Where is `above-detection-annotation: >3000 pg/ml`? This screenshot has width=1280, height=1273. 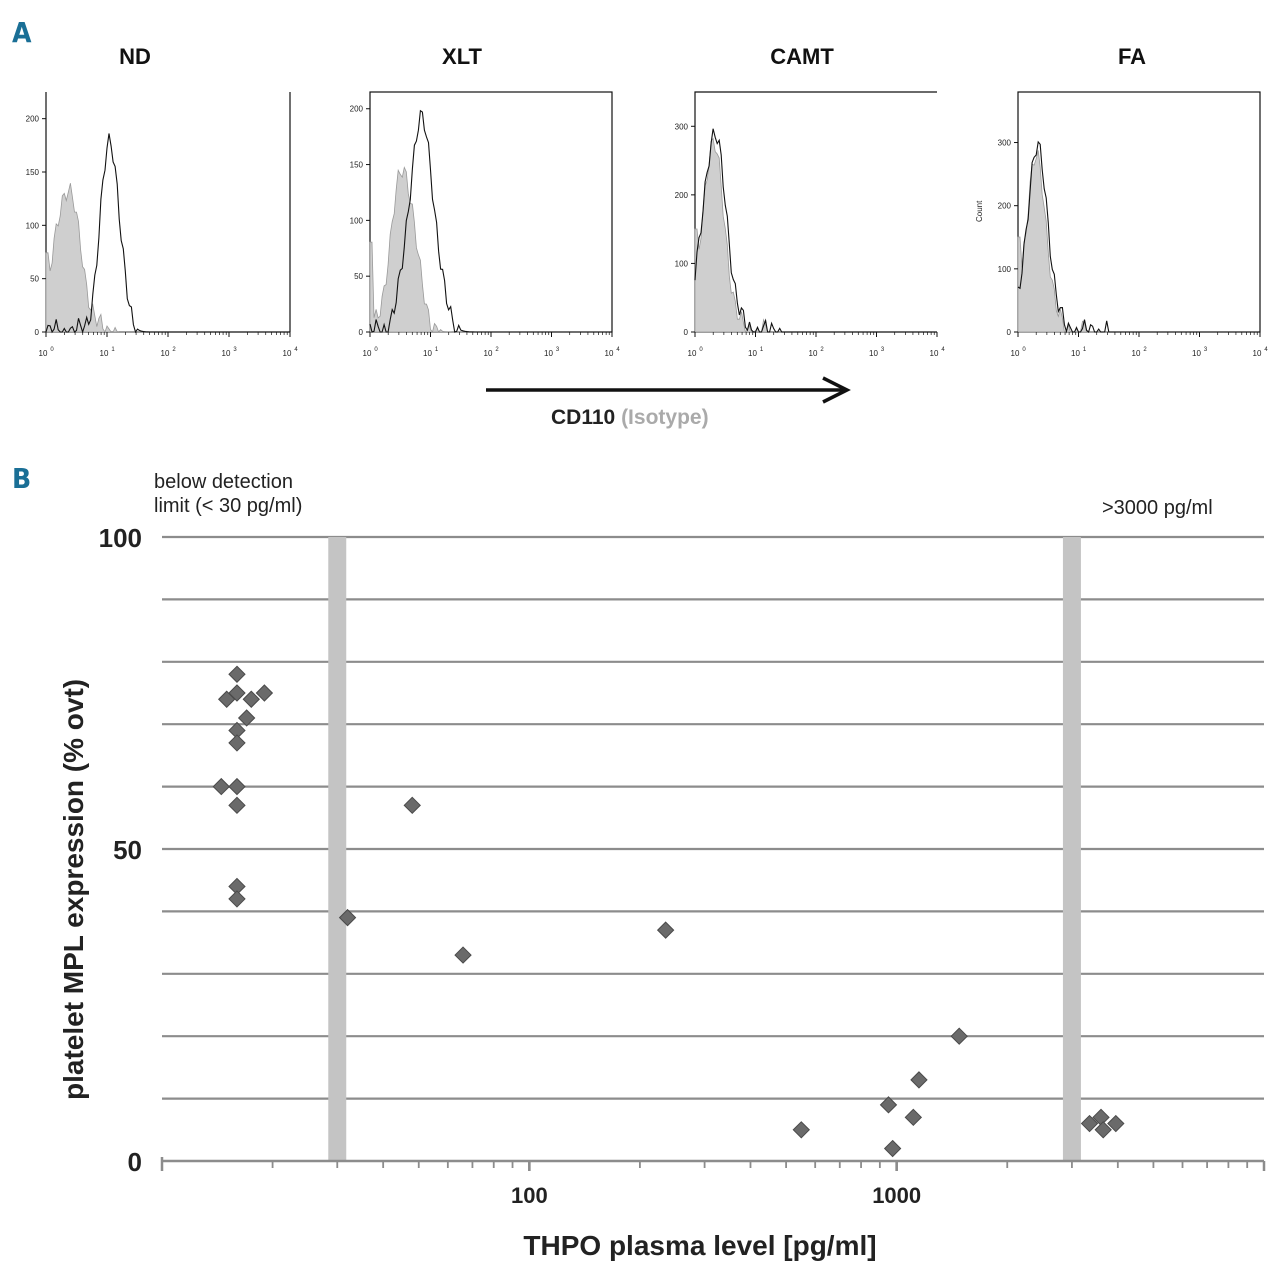
above-detection-annotation: >3000 pg/ml is located at coordinates (1157, 508).